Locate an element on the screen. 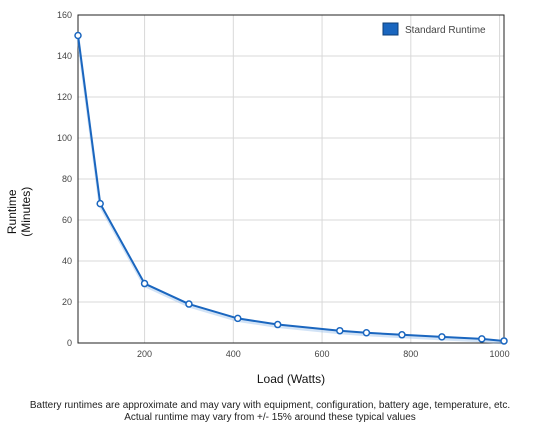 This screenshot has width=540, height=432. y-axis-ticks: 0 20 40 60 80 100 120 140 160 is located at coordinates (64, 179).